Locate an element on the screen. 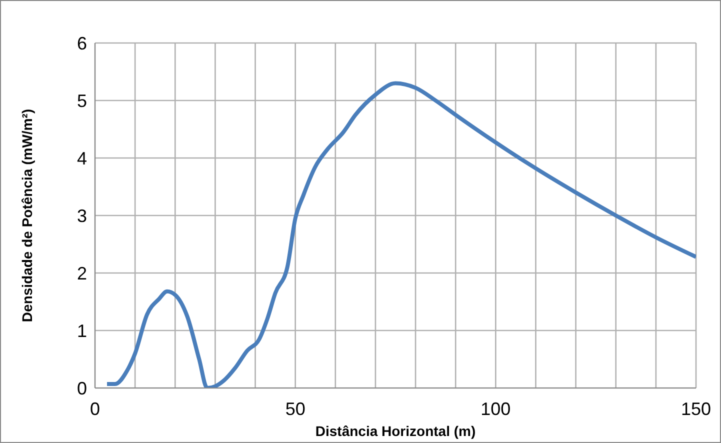 The image size is (721, 443). y-tick-label: 1 is located at coordinates (81, 330).